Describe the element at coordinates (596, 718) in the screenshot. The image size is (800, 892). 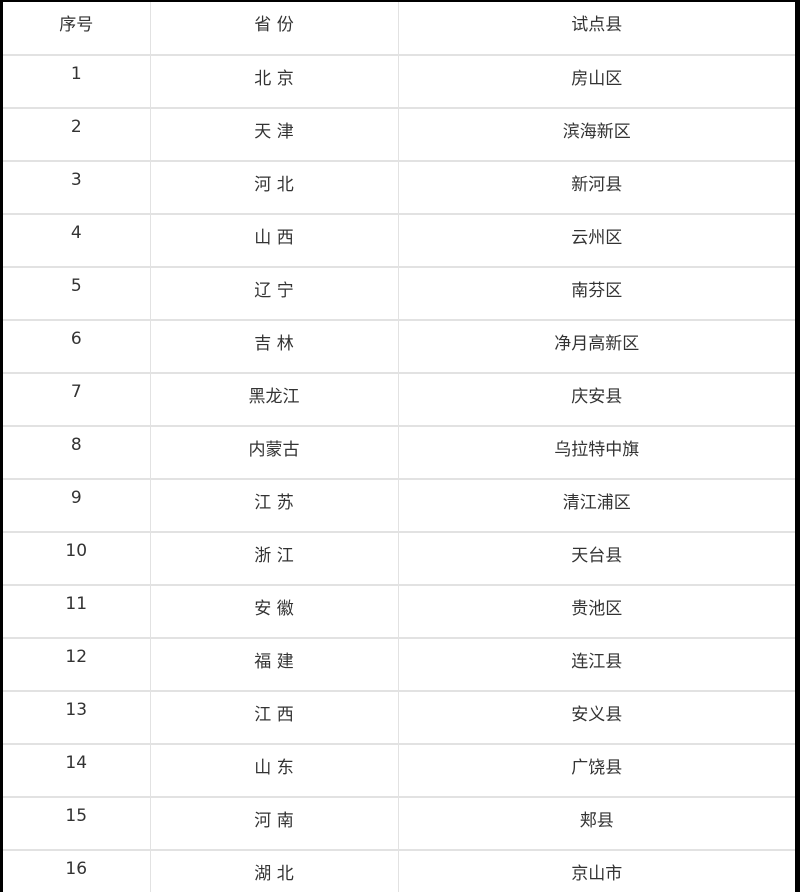
I see `cell-county: 安义县` at that location.